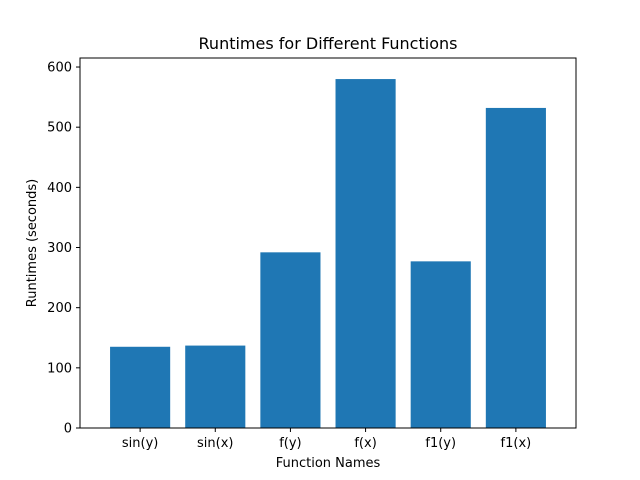  I want to click on chart-title: Runtimes for Different Functions, so click(328, 43).